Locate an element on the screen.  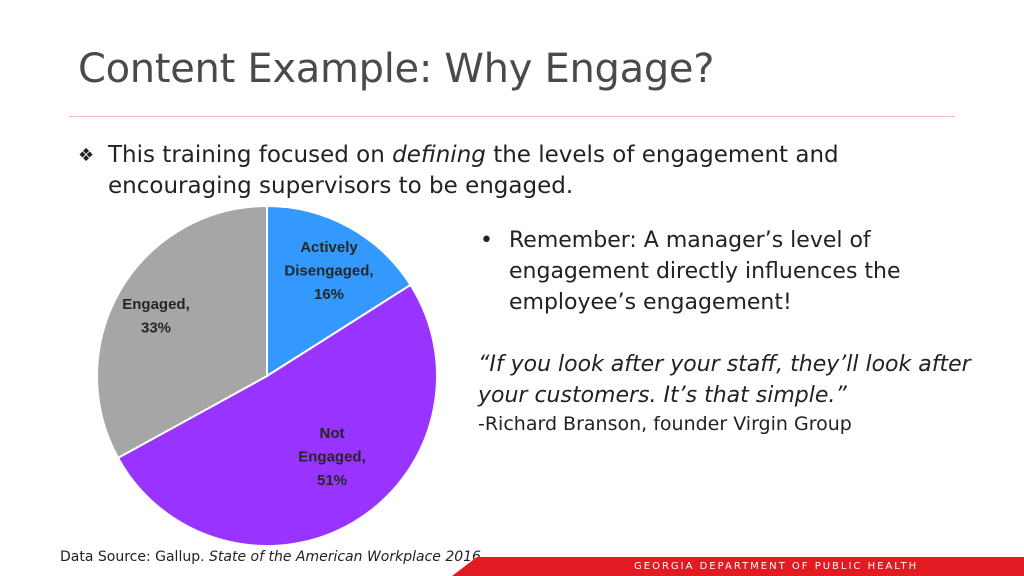
pie-slice-actively-disengaged is located at coordinates (339, 291).